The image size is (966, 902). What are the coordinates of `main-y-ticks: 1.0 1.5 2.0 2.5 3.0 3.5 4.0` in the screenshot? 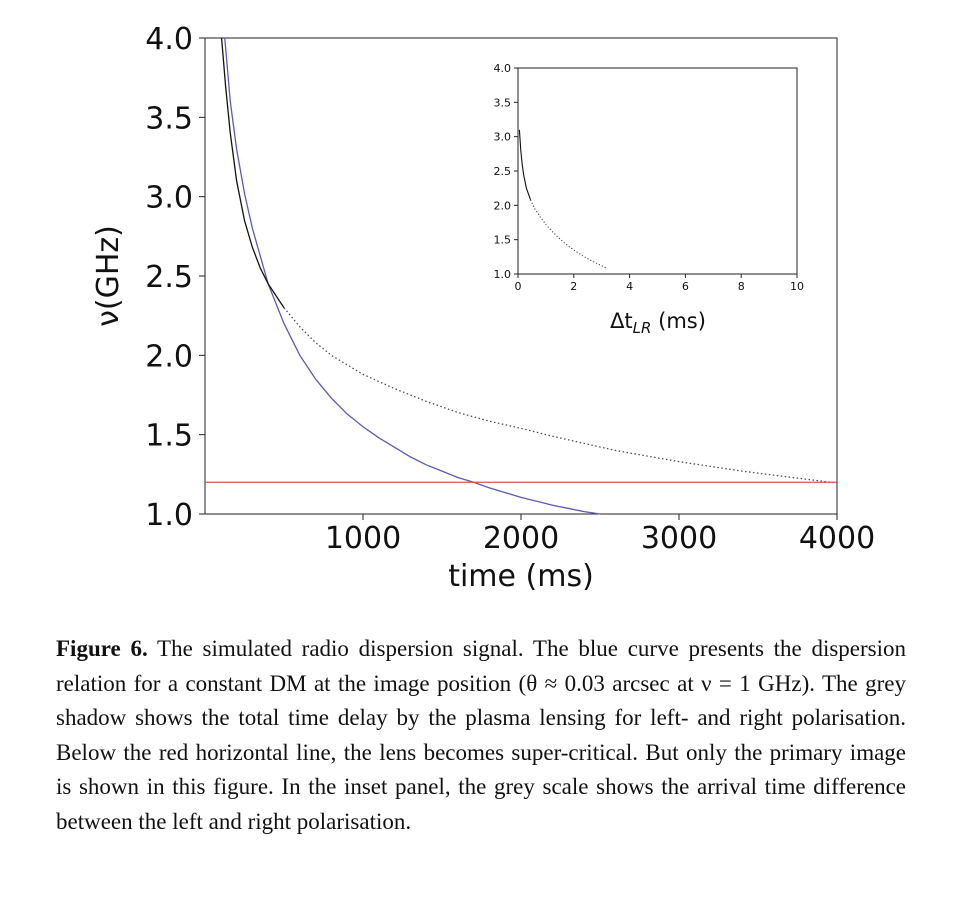 It's located at (175, 277).